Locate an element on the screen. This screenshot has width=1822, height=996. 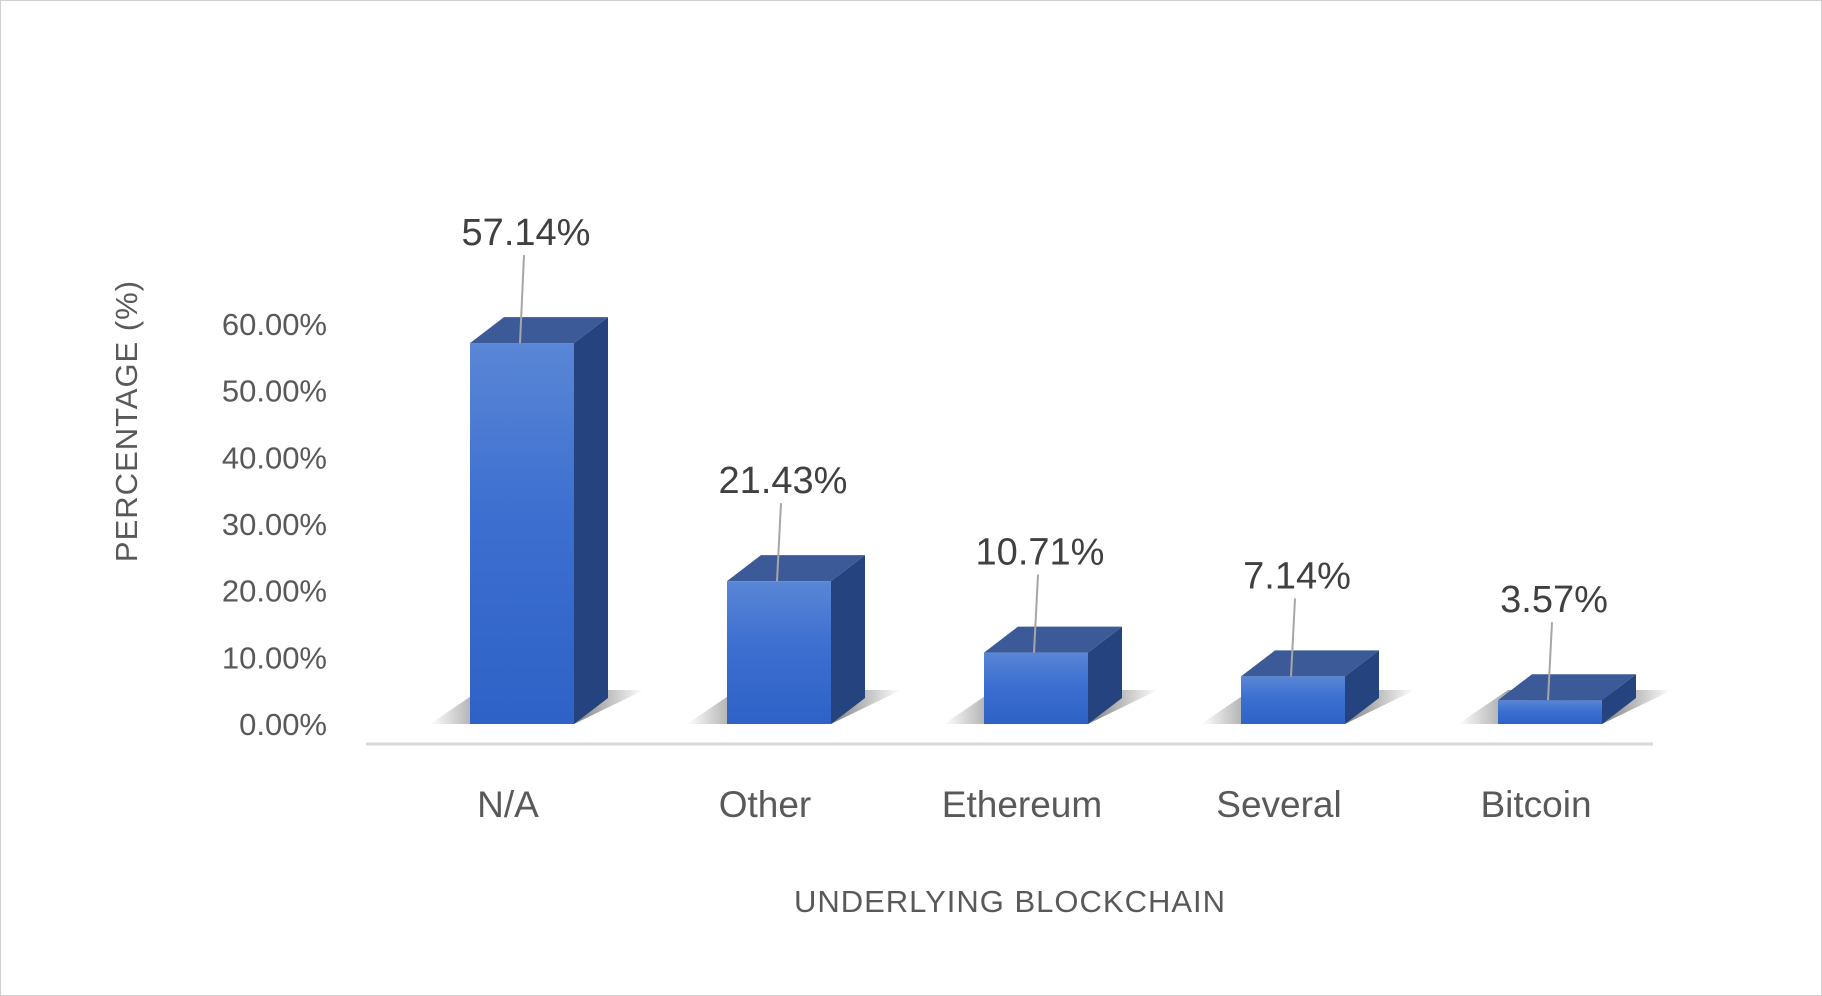
y-tick-label: 50.00% is located at coordinates (274, 391).